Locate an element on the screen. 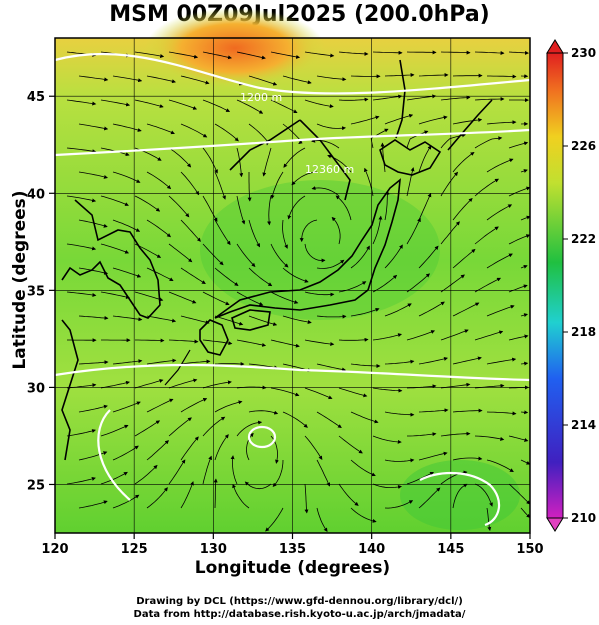 The height and width of the screenshot is (625, 599). x-tick-label: 140 is located at coordinates (371, 549).